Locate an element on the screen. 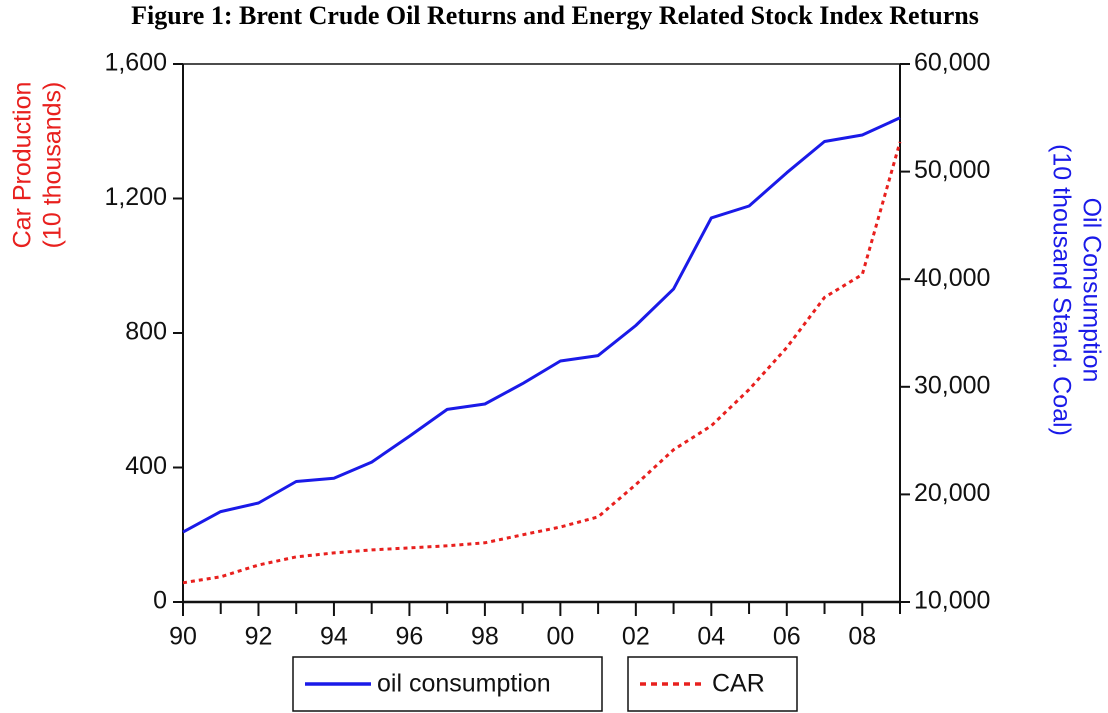 This screenshot has width=1108, height=713. legend-label: CAR is located at coordinates (738, 684).